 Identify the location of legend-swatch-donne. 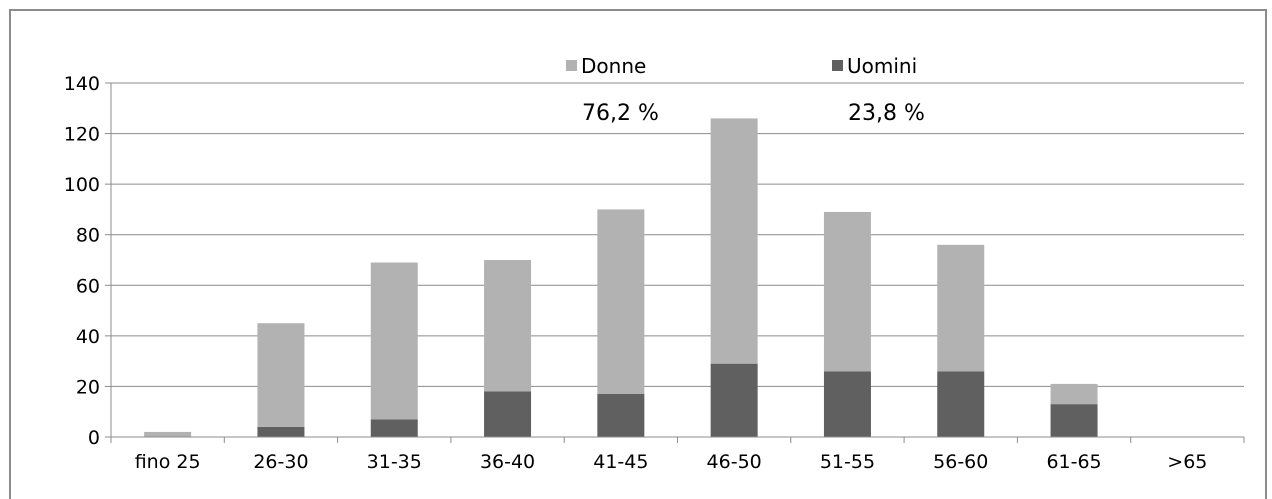
(571, 65).